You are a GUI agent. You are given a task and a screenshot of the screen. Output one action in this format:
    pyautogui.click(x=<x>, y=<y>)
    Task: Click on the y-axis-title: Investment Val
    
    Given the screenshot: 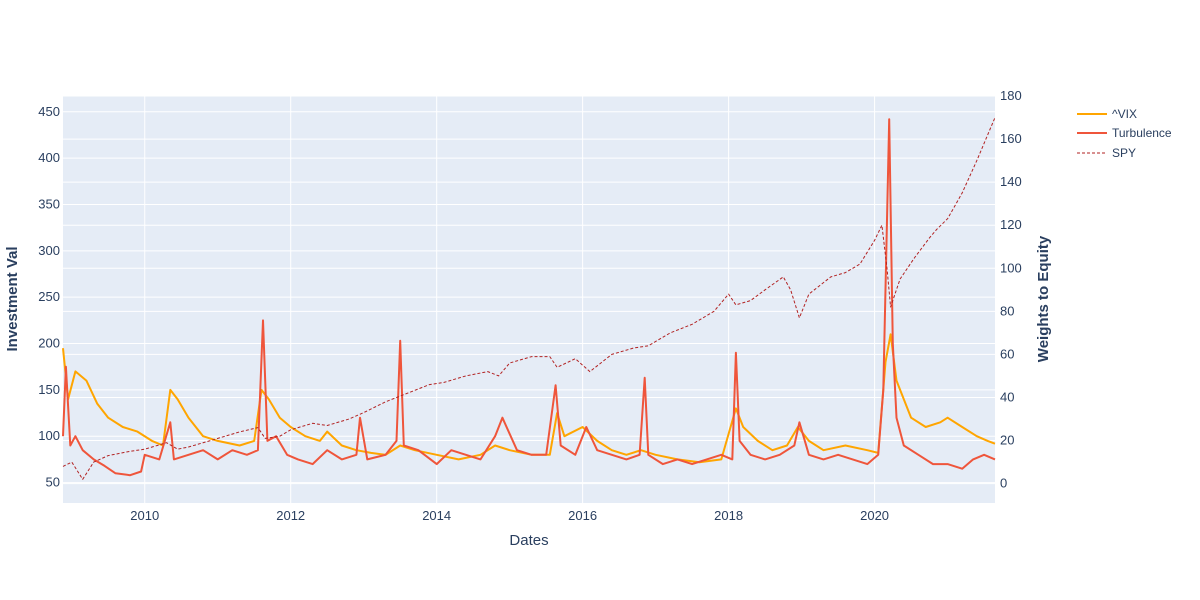 What is the action you would take?
    pyautogui.click(x=12, y=298)
    